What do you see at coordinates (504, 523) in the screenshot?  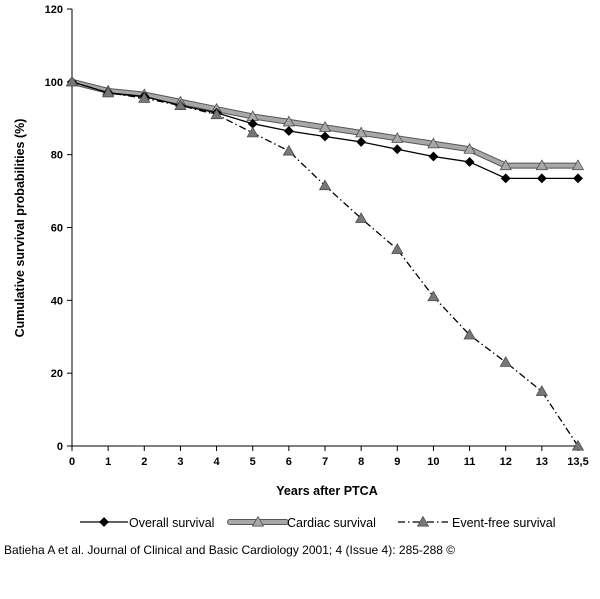 I see `legend-label: Event-free survival` at bounding box center [504, 523].